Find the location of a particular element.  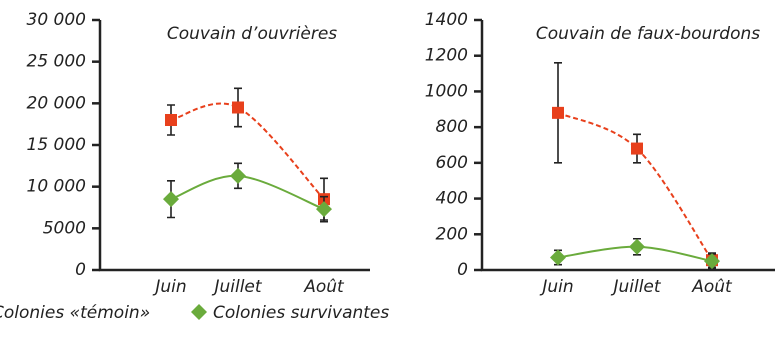

y-tick-label: 400 is located at coordinates (452, 199).